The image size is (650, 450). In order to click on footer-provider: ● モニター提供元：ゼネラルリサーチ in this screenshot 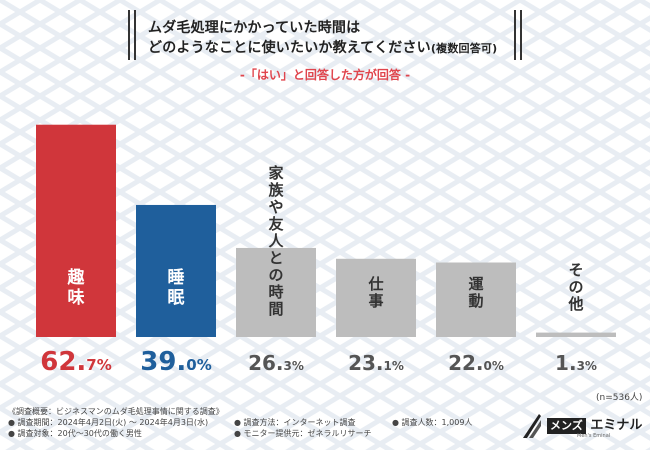, I will do `click(303, 433)`.